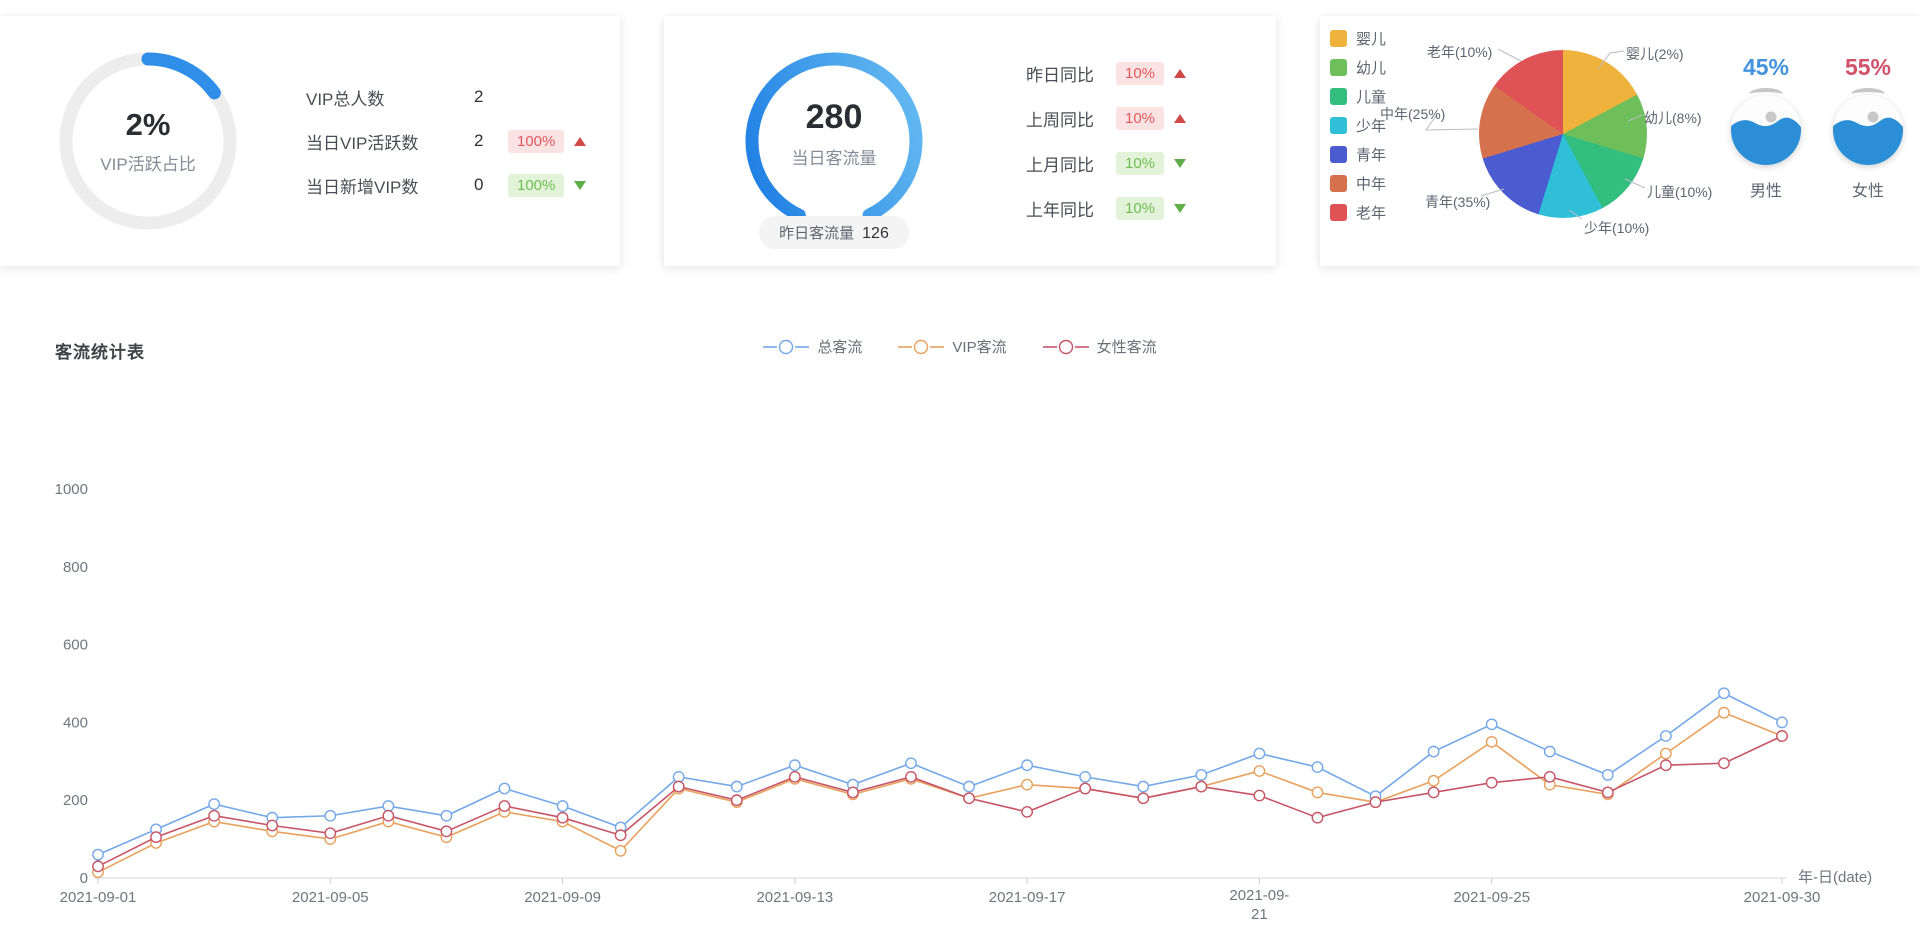  What do you see at coordinates (812, 346) in the screenshot?
I see `flow-legend-item: 总客流` at bounding box center [812, 346].